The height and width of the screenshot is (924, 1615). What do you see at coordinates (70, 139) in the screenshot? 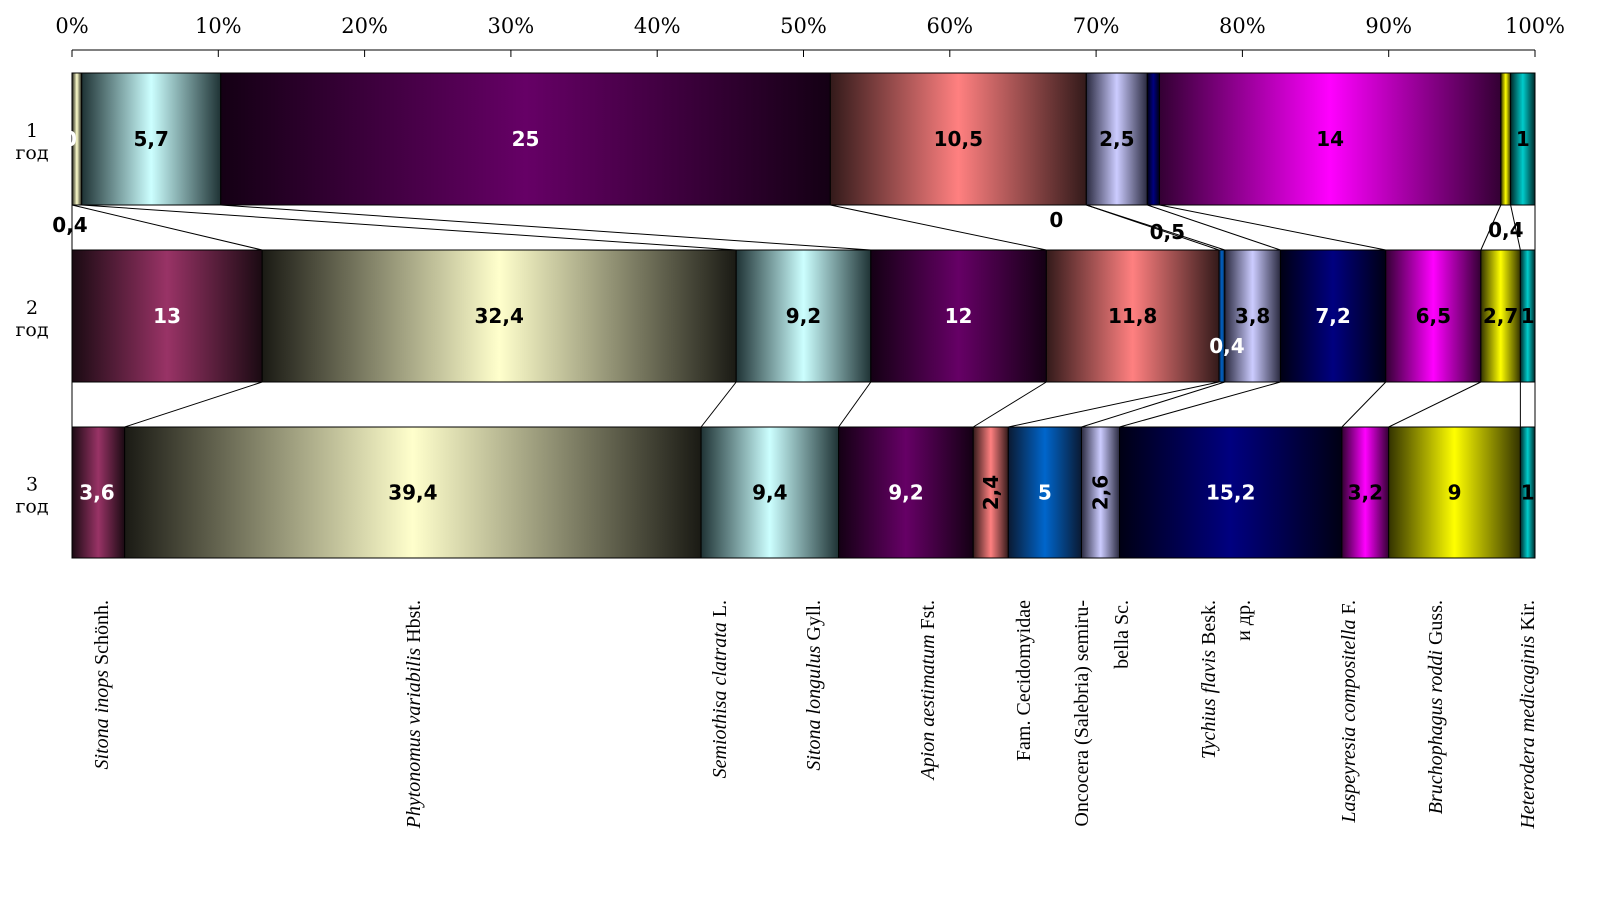
I see `data-label: 0` at bounding box center [70, 139].